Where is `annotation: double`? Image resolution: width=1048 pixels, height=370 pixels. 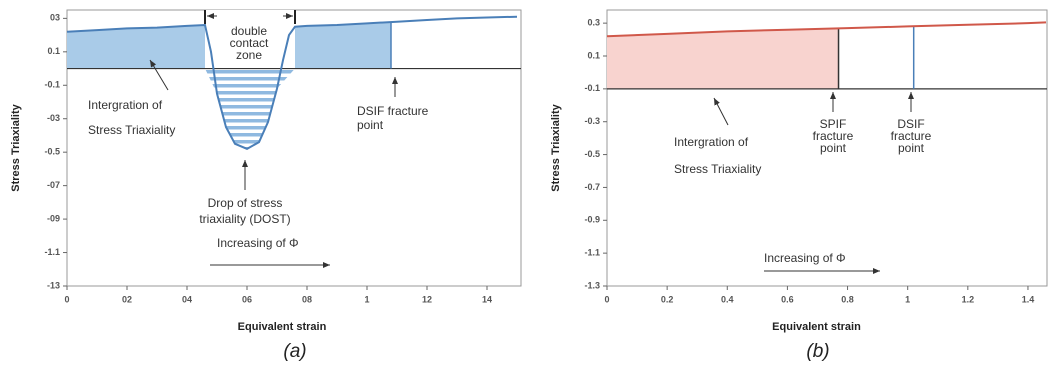 annotation: double is located at coordinates (249, 31).